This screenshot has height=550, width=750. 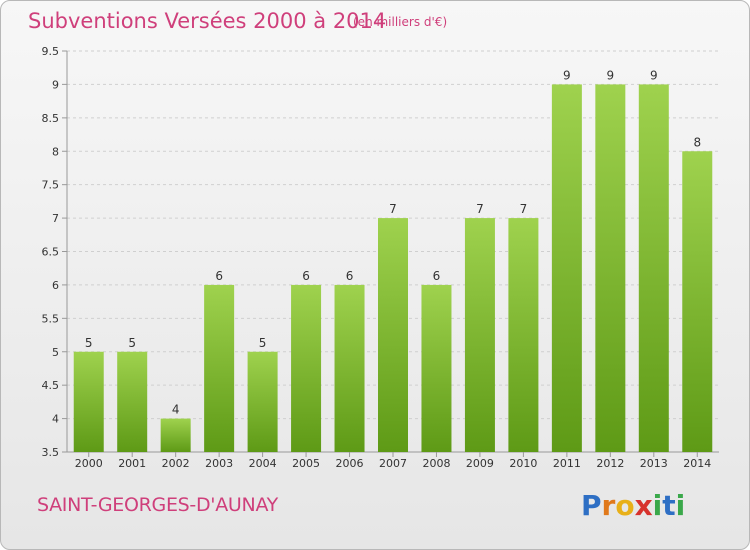 What do you see at coordinates (219, 368) in the screenshot?
I see `bar-2003` at bounding box center [219, 368].